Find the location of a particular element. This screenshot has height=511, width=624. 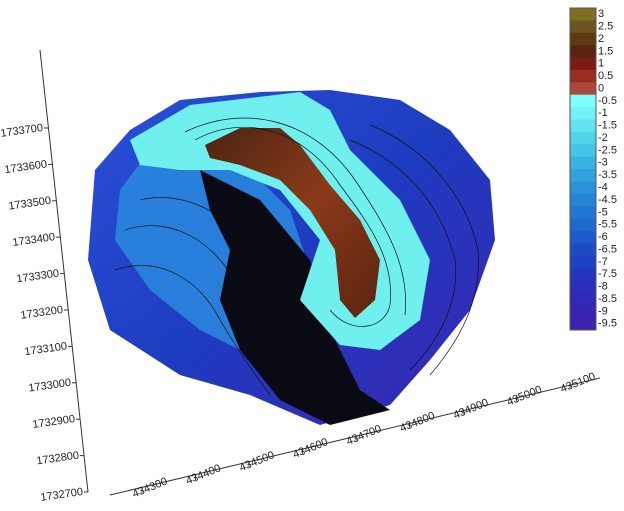

y-tick-label: 1733400 is located at coordinates (34, 240).